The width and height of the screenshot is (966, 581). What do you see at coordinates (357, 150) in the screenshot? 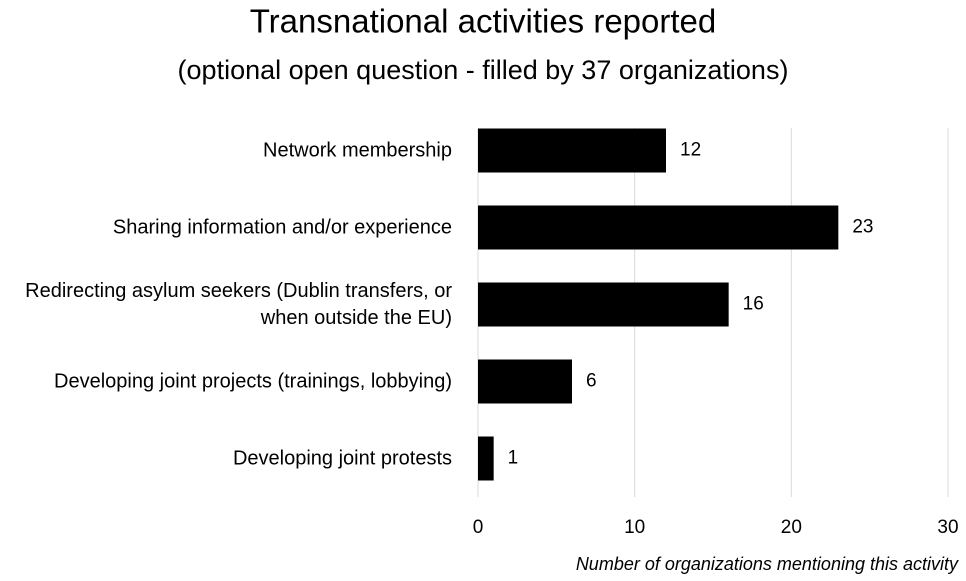
I see `y-tick-label: Network membership` at bounding box center [357, 150].